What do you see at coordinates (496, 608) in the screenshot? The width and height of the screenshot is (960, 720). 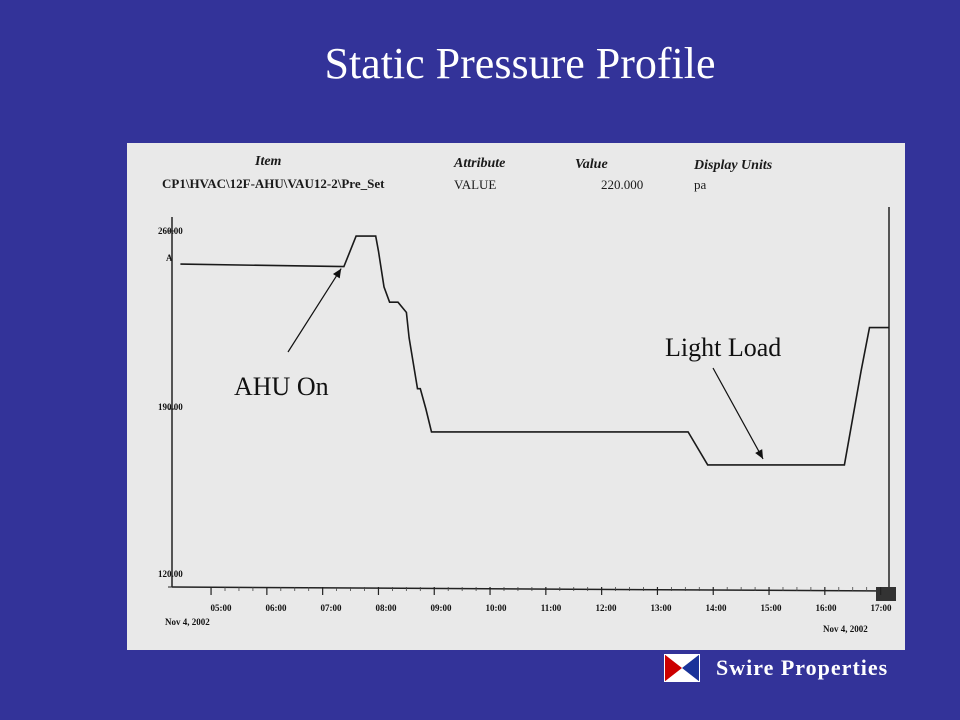 I see `x-tick-label: 10:00` at bounding box center [496, 608].